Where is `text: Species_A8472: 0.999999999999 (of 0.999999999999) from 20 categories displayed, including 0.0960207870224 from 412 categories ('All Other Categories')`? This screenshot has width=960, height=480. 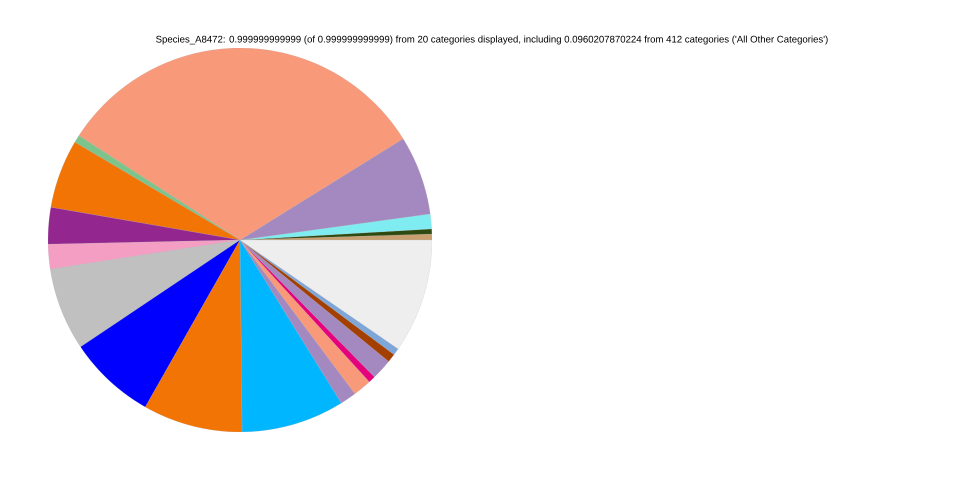 text: Species_A8472: 0.999999999999 (of 0.999999999999) from 20 categories displayed, including 0.0960207870224 from 412 categories ('All Other Categories') is located at coordinates (492, 40).